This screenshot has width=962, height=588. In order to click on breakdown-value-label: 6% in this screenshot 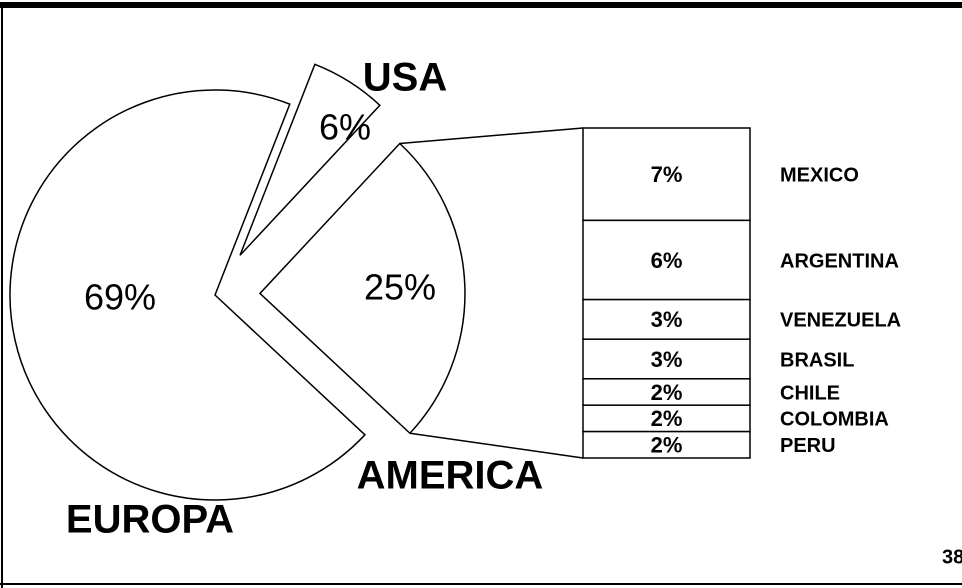, I will do `click(667, 260)`.